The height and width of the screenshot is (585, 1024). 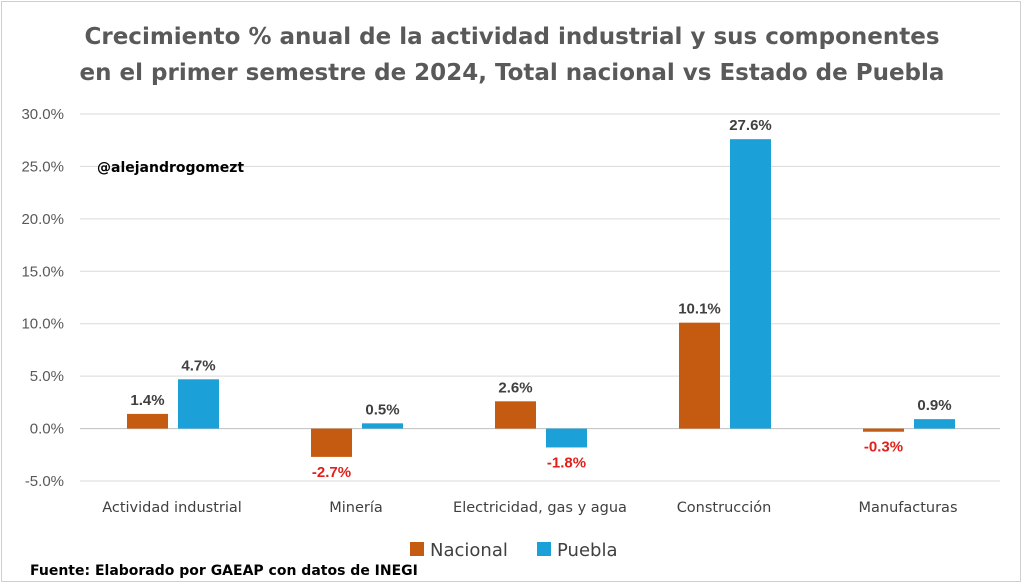 What do you see at coordinates (540, 508) in the screenshot?
I see `x-category-label: Electricidad, gas y agua` at bounding box center [540, 508].